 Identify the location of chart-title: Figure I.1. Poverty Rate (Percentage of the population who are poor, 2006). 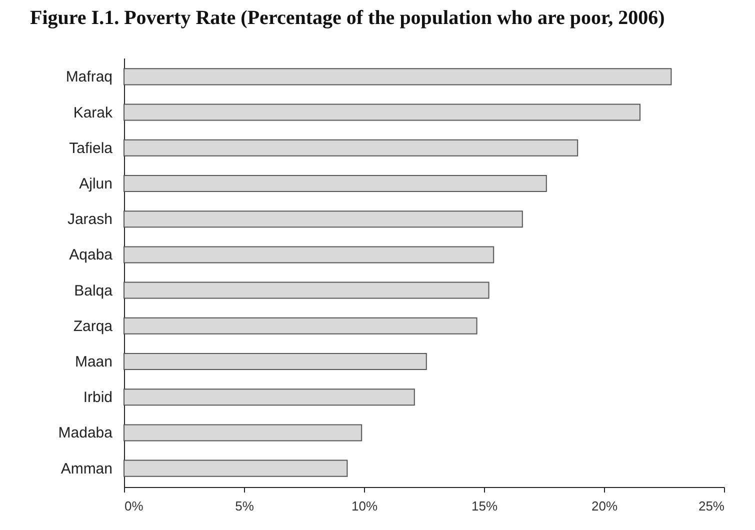
(347, 18).